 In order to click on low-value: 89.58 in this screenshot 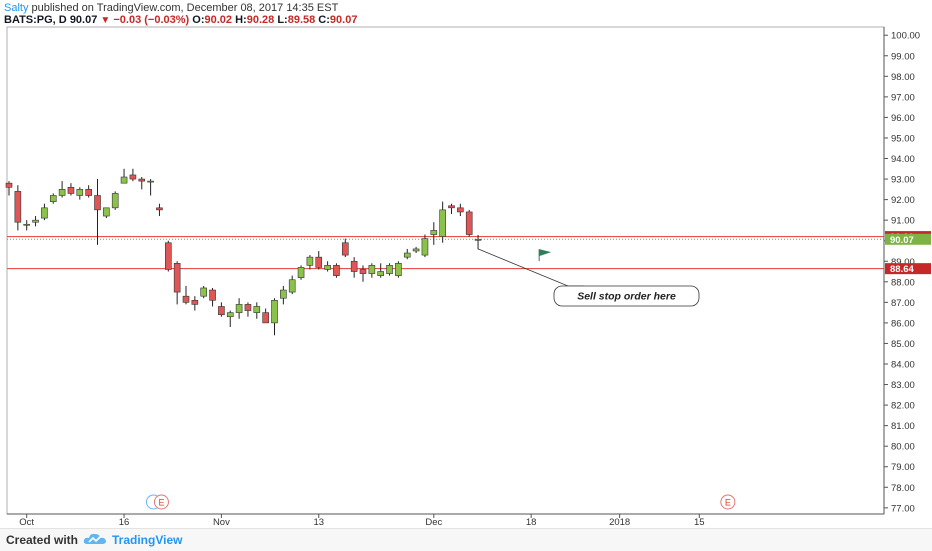, I will do `click(301, 20)`.